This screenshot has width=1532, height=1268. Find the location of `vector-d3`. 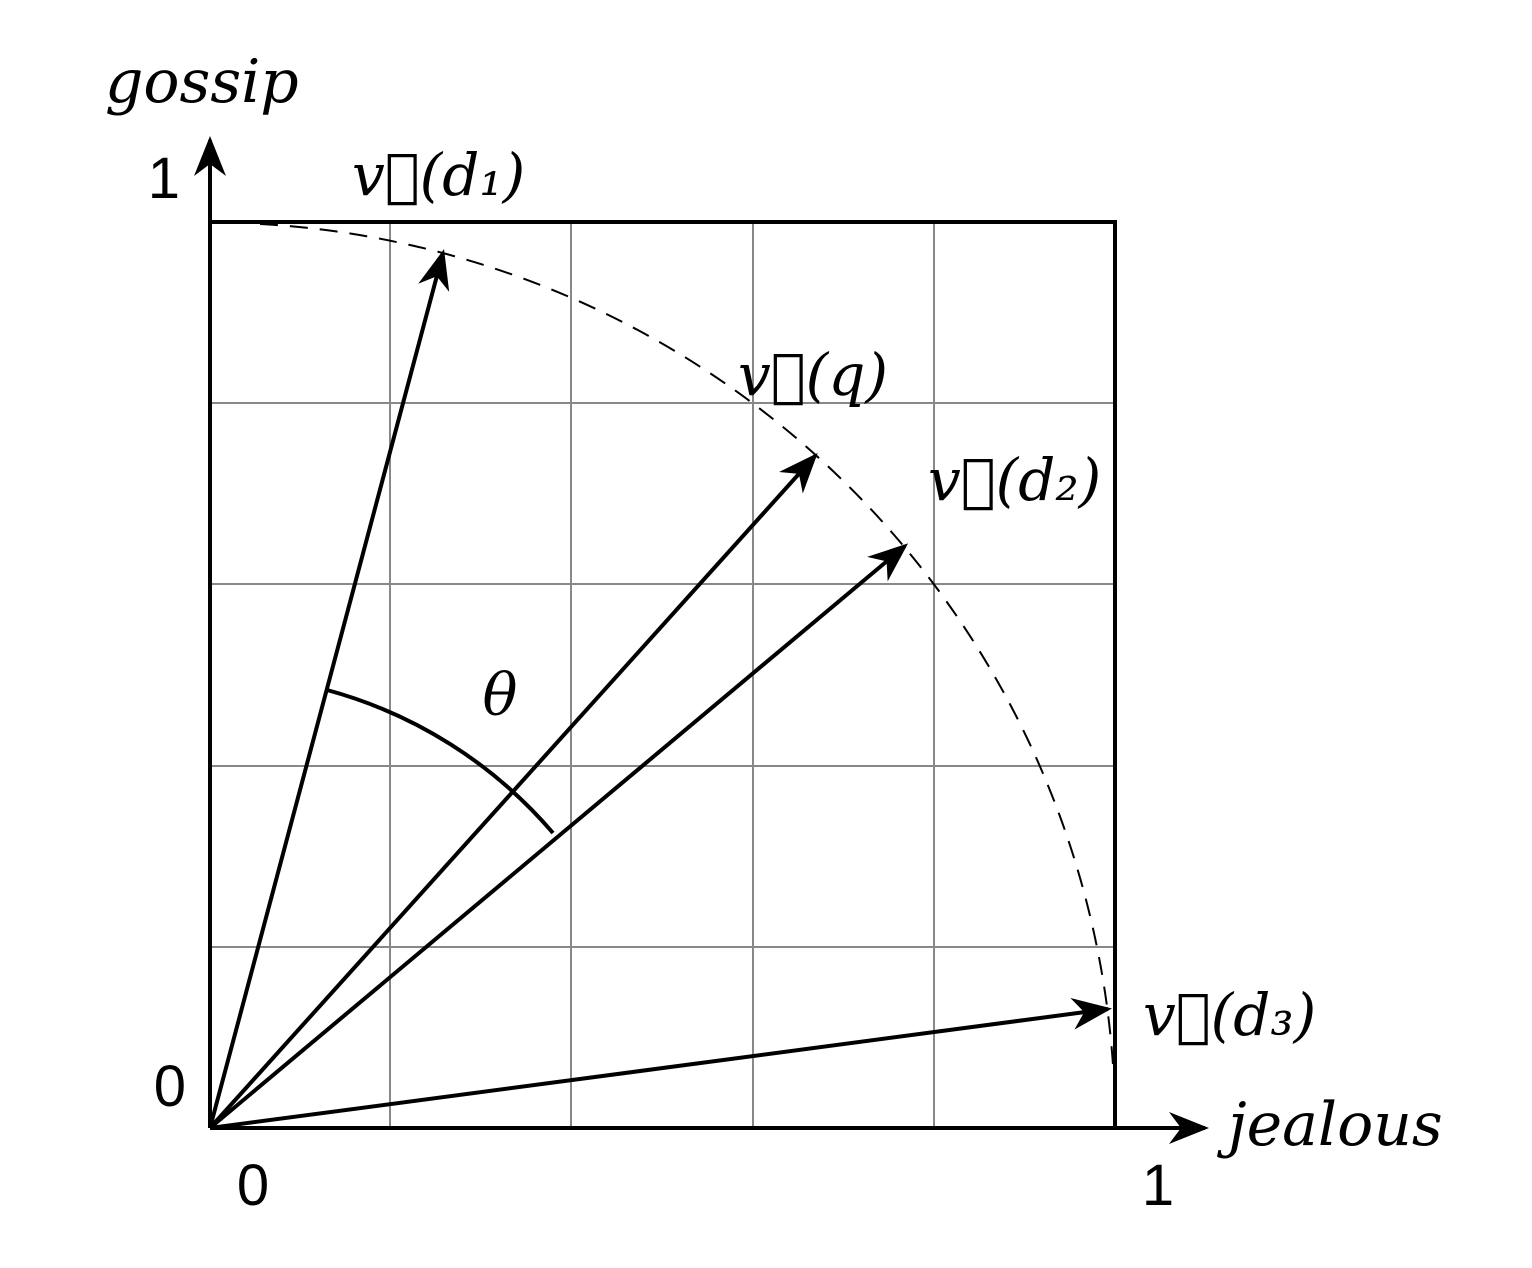

vector-d3 is located at coordinates (660, 1063).